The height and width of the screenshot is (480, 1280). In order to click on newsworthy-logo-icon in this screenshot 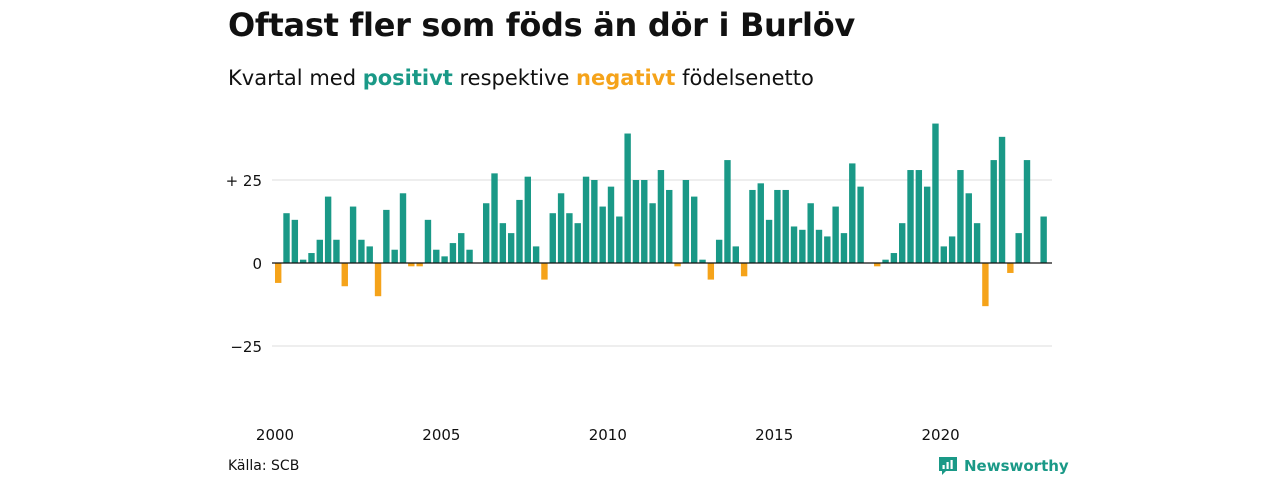, I will do `click(948, 466)`.